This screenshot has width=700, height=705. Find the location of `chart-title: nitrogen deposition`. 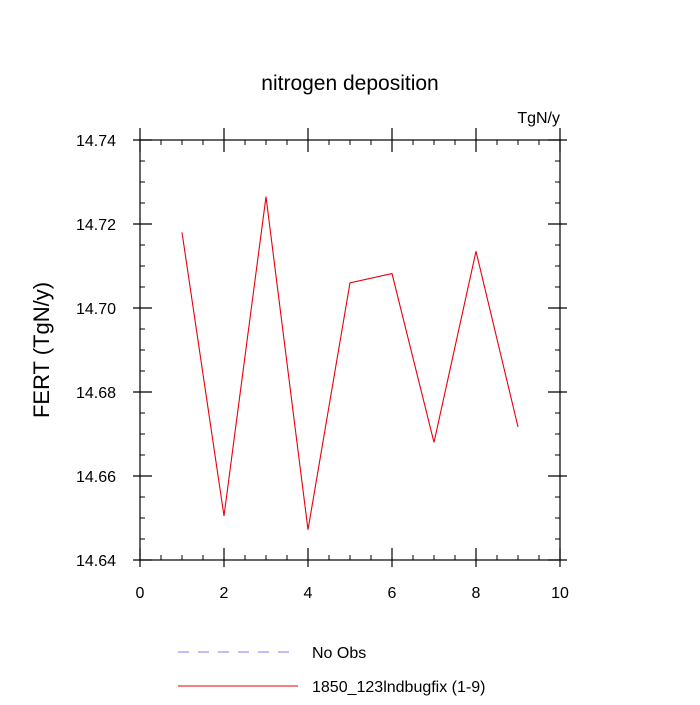

chart-title: nitrogen deposition is located at coordinates (349, 83).